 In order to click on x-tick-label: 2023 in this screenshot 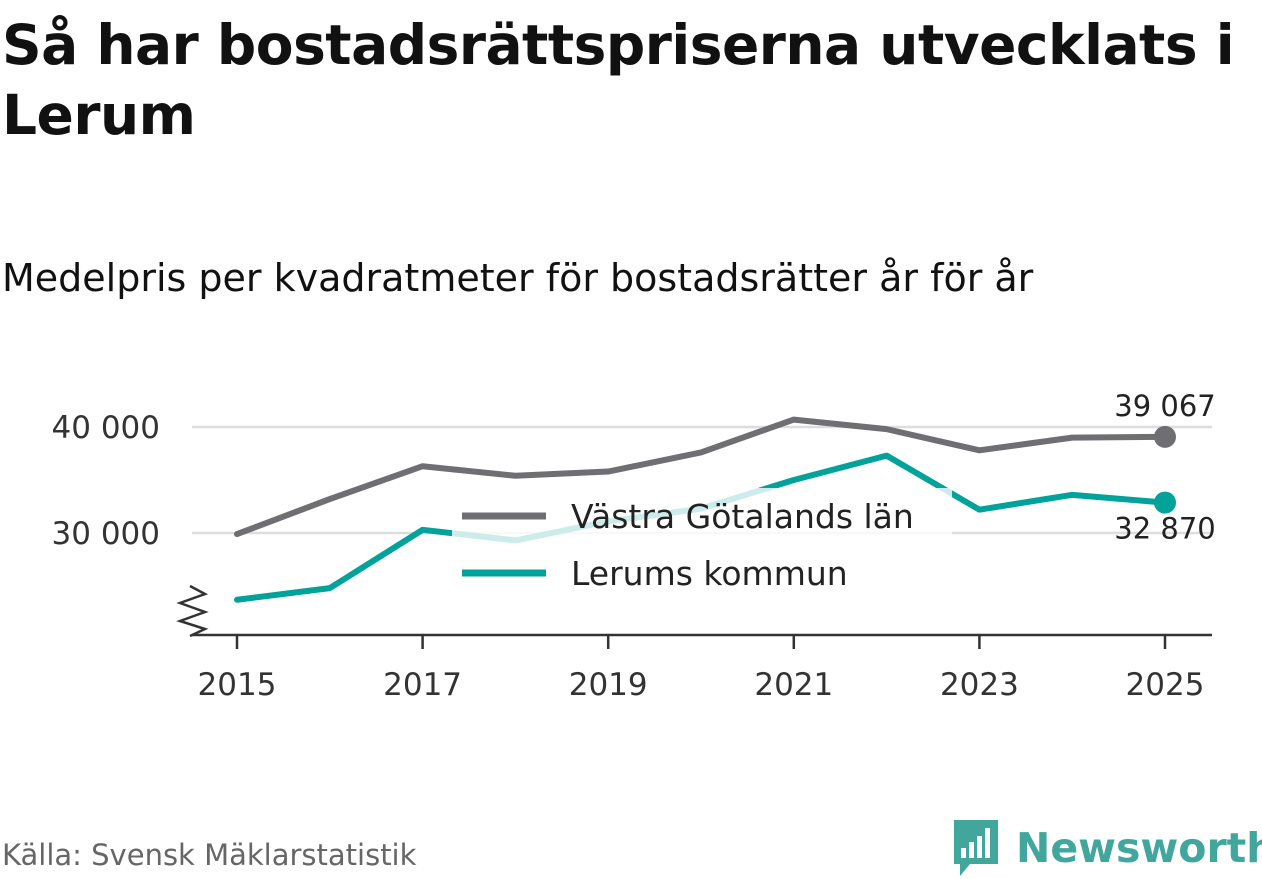, I will do `click(979, 685)`.